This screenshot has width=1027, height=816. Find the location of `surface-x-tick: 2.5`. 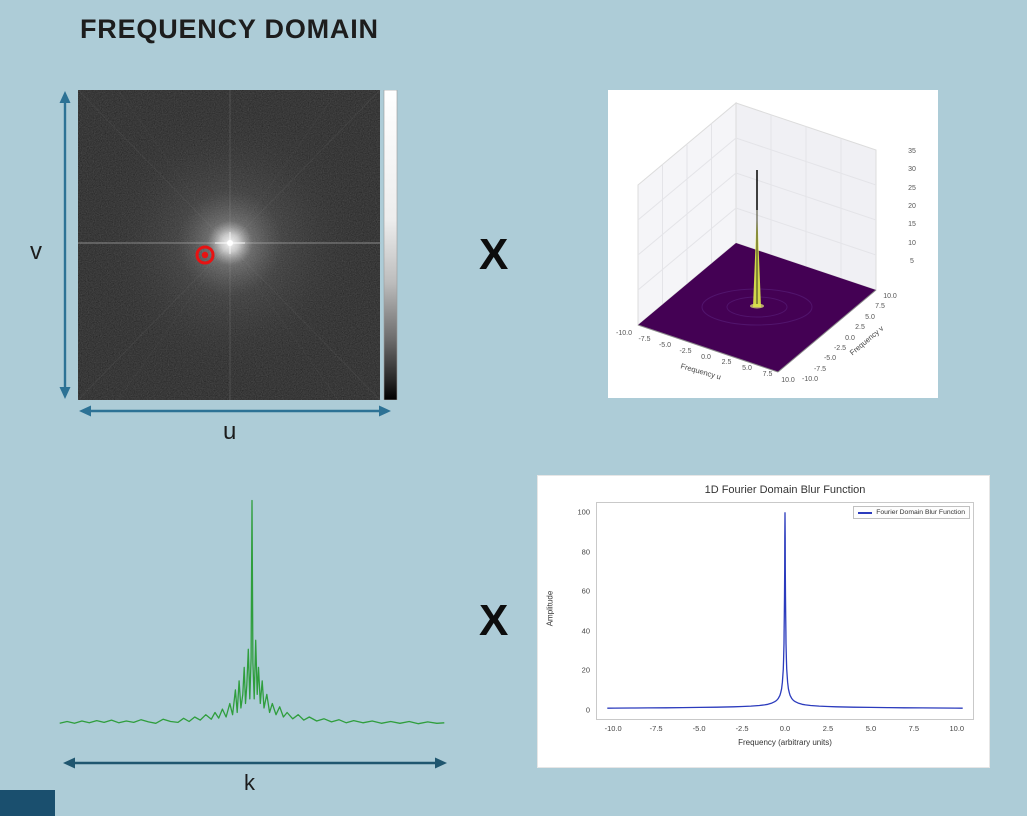

surface-x-tick: 2.5 is located at coordinates (726, 363).